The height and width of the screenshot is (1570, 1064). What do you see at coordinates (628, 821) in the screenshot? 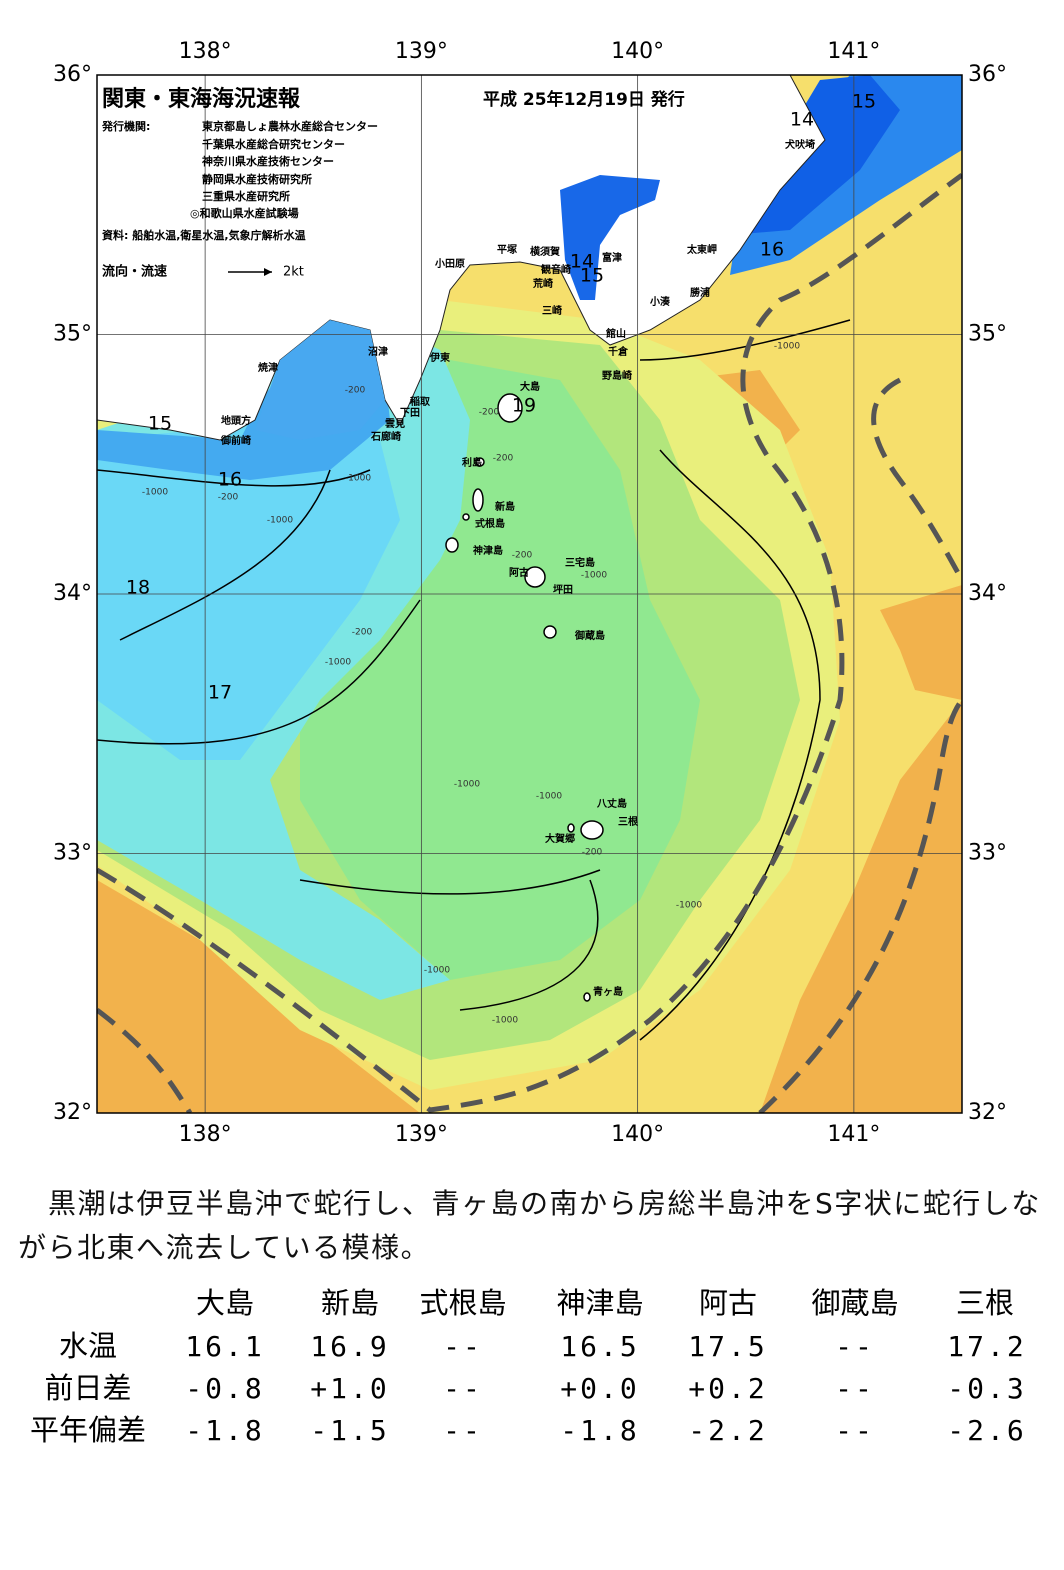
I see `place-name: 三根` at bounding box center [628, 821].